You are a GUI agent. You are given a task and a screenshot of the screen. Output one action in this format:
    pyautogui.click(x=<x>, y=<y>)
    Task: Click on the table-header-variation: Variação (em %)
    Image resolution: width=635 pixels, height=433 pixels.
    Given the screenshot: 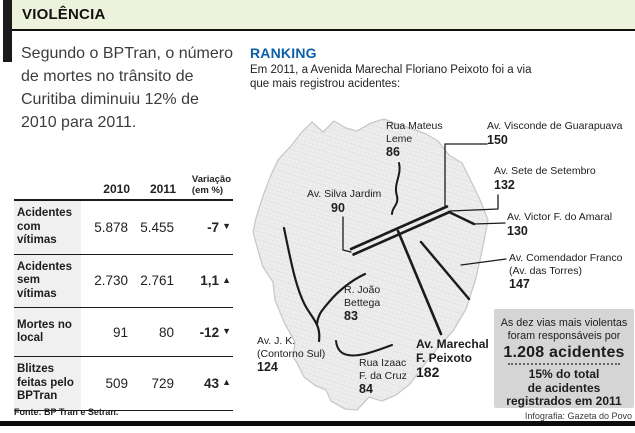 What is the action you would take?
    pyautogui.click(x=205, y=185)
    